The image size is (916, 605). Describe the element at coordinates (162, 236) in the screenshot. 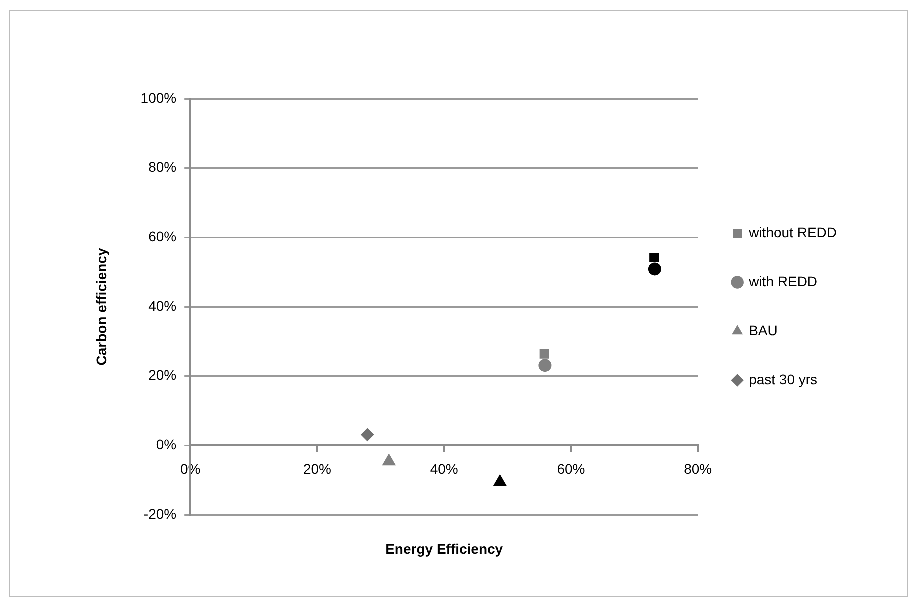

I see `y-tick-label: 60%` at that location.